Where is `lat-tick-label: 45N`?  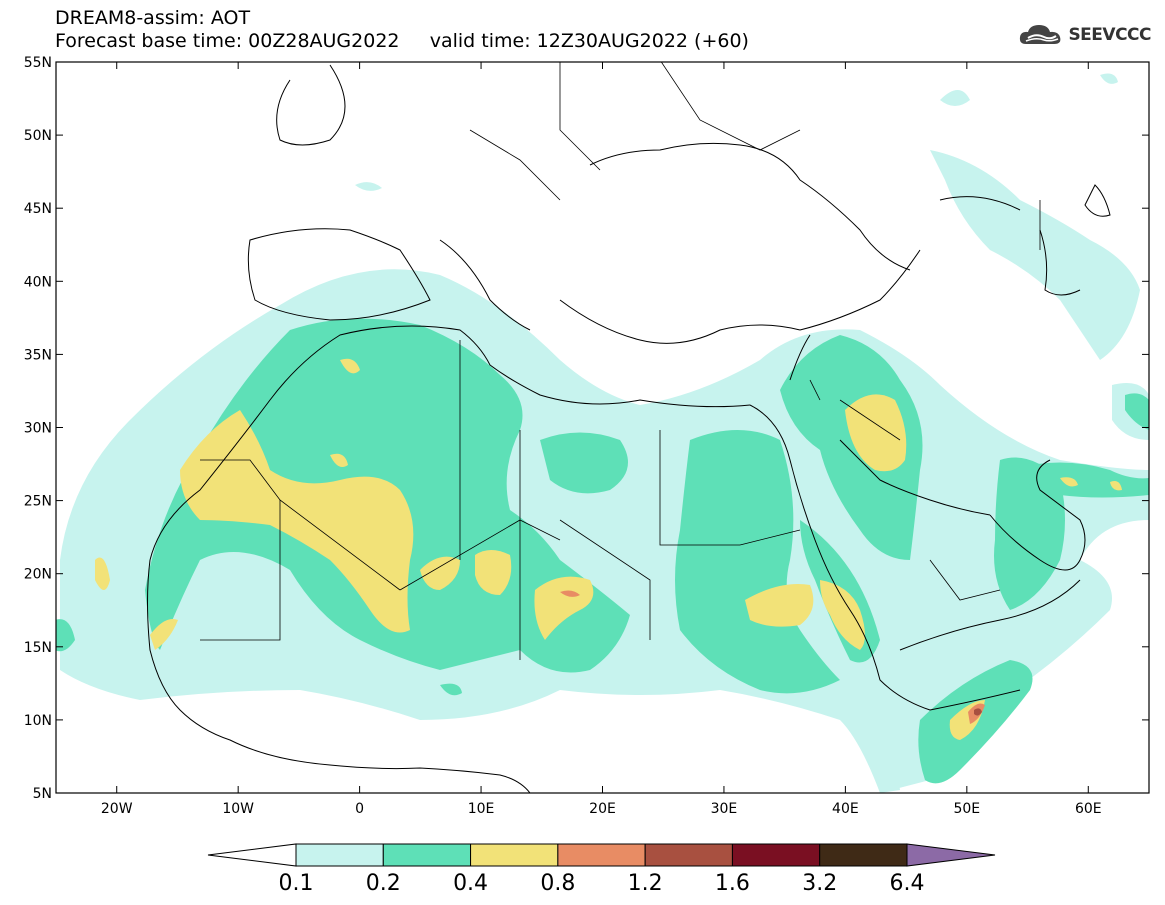
lat-tick-label: 45N is located at coordinates (38, 209).